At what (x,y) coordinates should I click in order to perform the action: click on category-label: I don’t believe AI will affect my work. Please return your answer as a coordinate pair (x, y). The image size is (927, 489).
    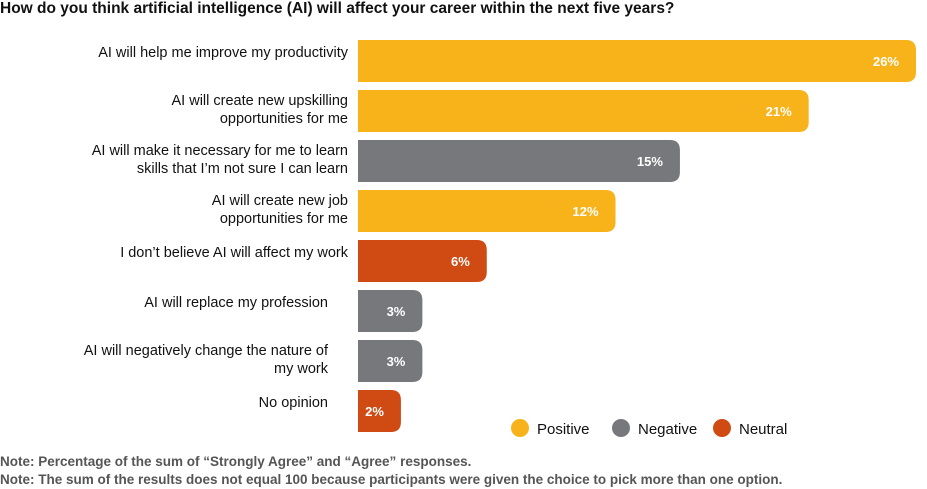
    Looking at the image, I should click on (234, 253).